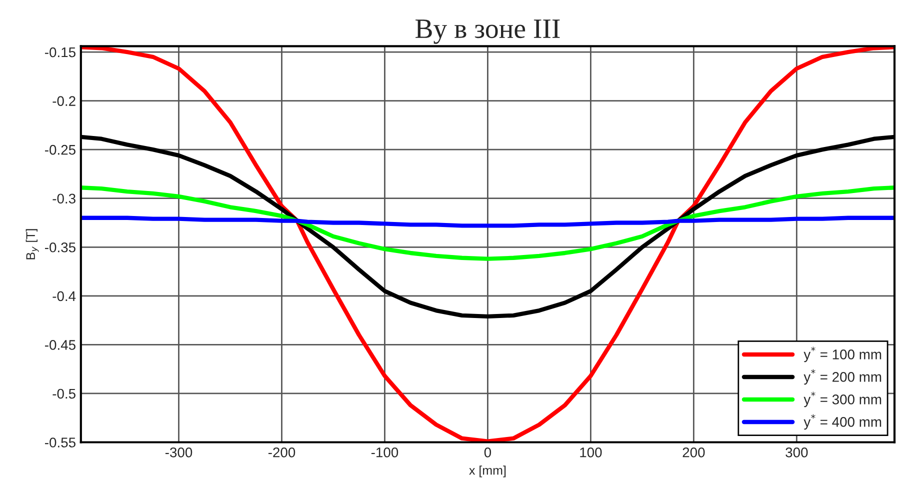 The image size is (899, 486). Describe the element at coordinates (64, 199) in the screenshot. I see `y-tick-label: -0.3` at that location.